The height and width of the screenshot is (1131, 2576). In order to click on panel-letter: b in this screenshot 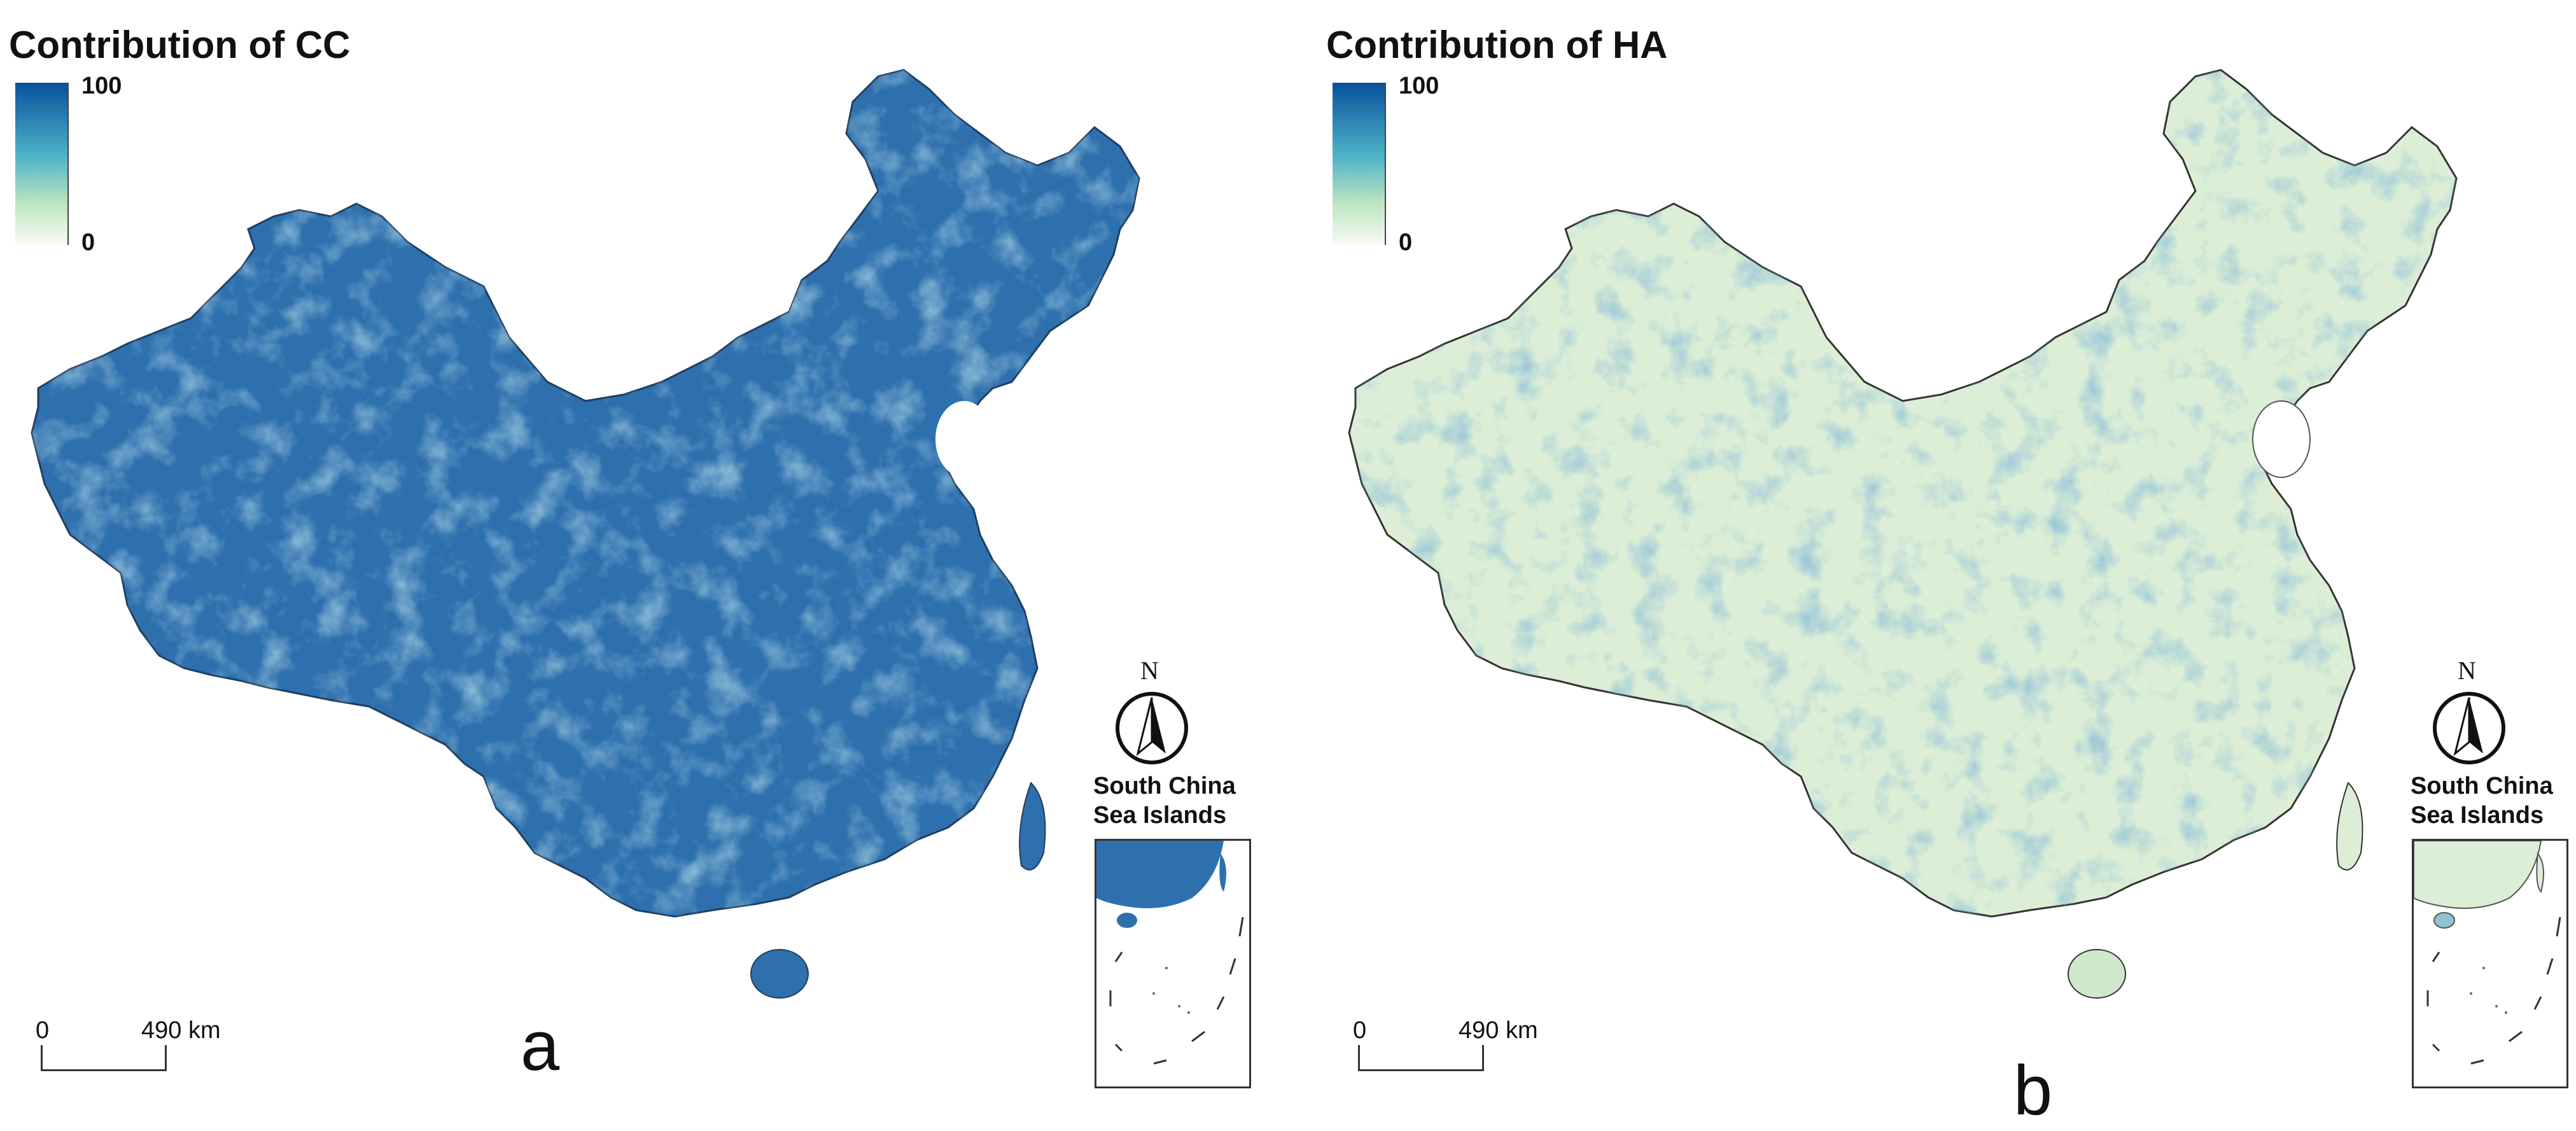, I will do `click(2033, 1090)`.